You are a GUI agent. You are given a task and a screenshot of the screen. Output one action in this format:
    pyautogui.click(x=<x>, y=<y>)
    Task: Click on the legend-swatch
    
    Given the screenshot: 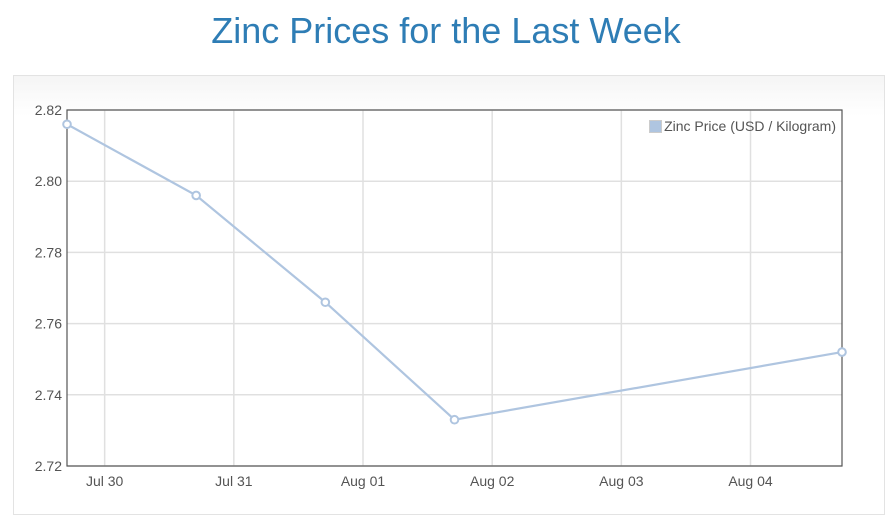 What is the action you would take?
    pyautogui.click(x=656, y=126)
    